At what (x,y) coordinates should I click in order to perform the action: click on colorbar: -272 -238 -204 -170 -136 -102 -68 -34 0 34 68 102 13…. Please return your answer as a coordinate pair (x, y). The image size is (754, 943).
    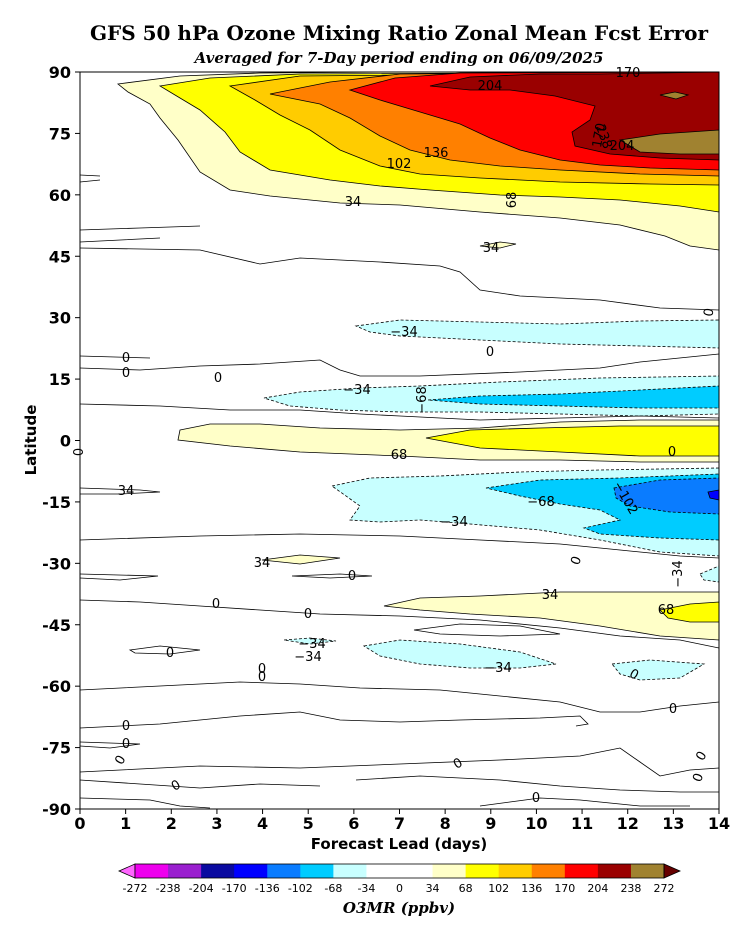
    Looking at the image, I should click on (399, 879).